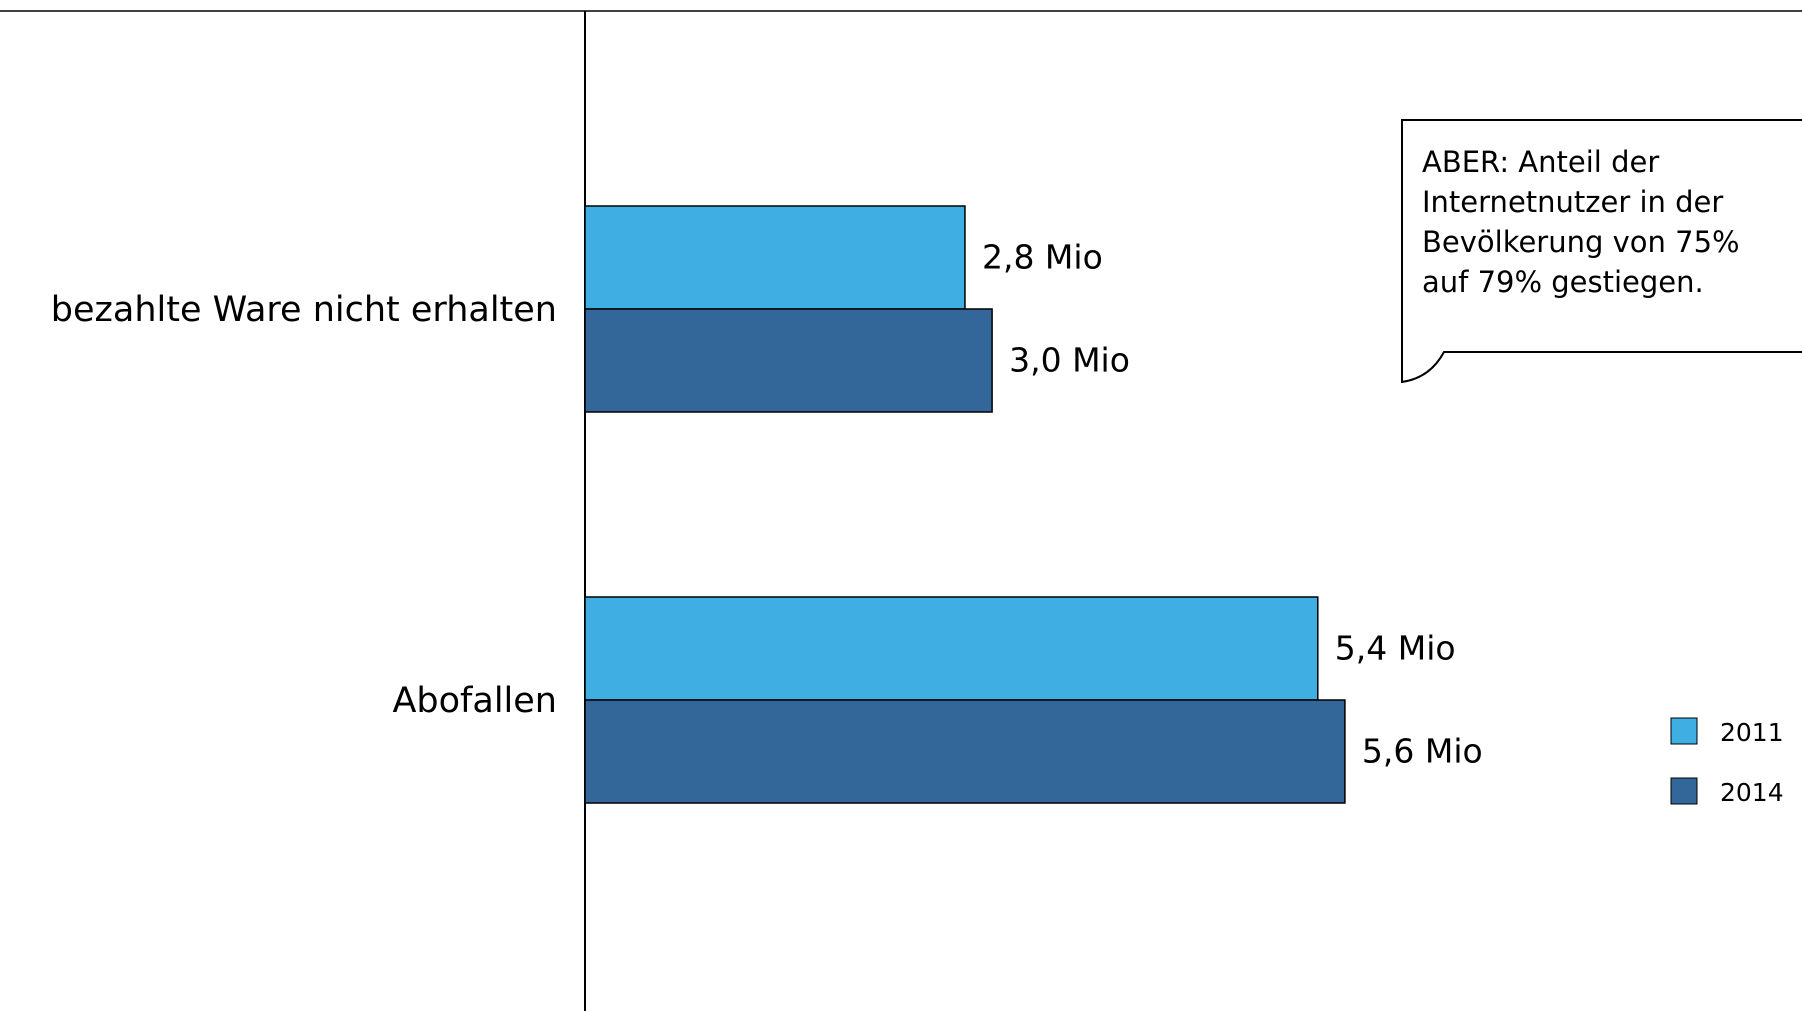 This screenshot has height=1011, width=1802. I want to click on legend-label-2014: 2014, so click(1752, 792).